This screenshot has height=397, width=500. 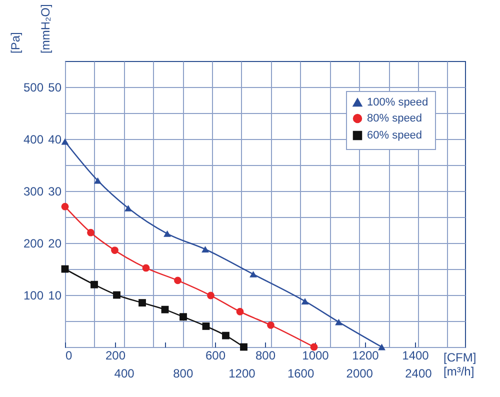 I want to click on x2-tick-label: 800, so click(x=183, y=373).